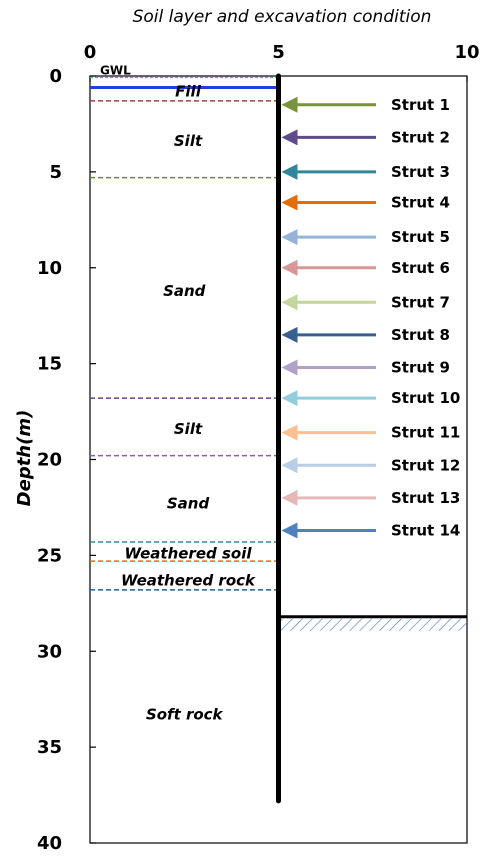 The width and height of the screenshot is (495, 860). I want to click on x-tick-label: 10, so click(466, 52).